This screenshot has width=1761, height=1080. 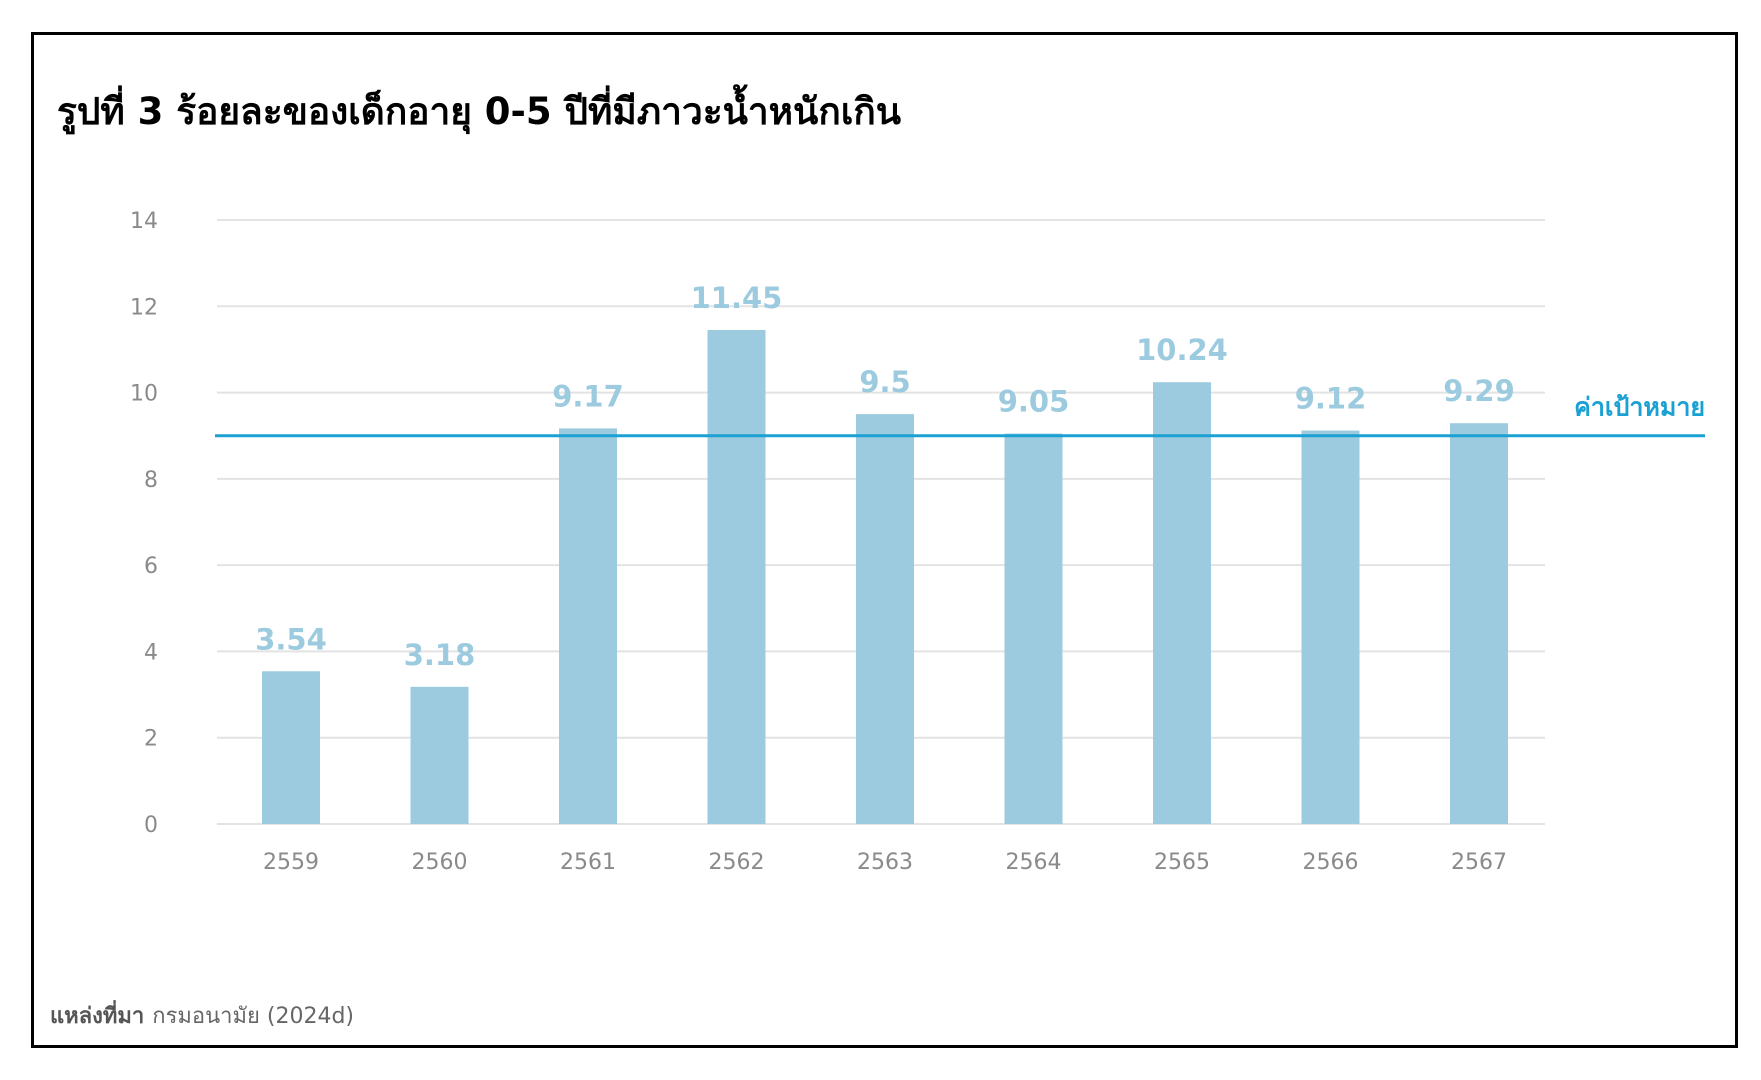 I want to click on source-label: แหล่งที่มา, so click(x=97, y=1016).